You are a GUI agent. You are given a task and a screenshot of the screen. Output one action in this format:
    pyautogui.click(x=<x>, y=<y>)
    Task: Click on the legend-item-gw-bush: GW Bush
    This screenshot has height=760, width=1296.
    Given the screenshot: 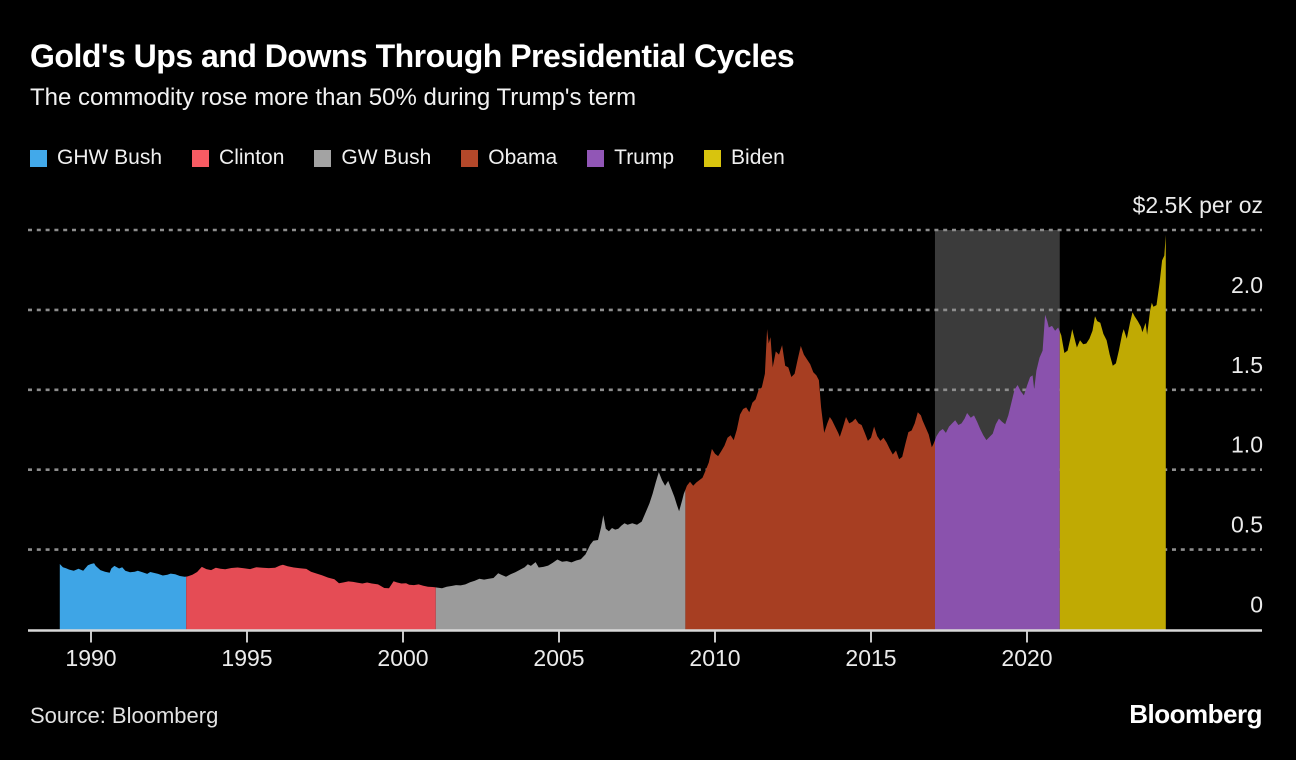 What is the action you would take?
    pyautogui.click(x=372, y=158)
    